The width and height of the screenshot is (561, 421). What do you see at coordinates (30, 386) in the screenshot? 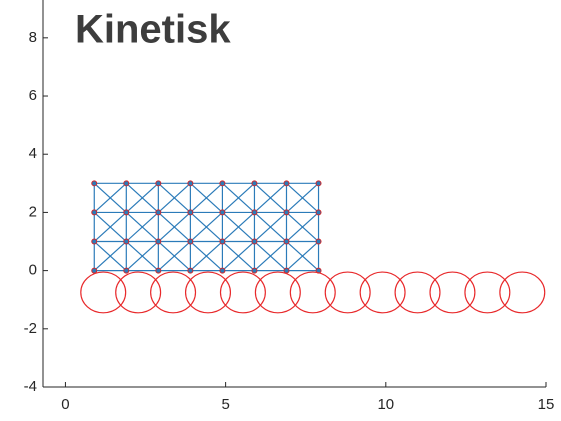
I see `y-tick-label: -4` at bounding box center [30, 386].